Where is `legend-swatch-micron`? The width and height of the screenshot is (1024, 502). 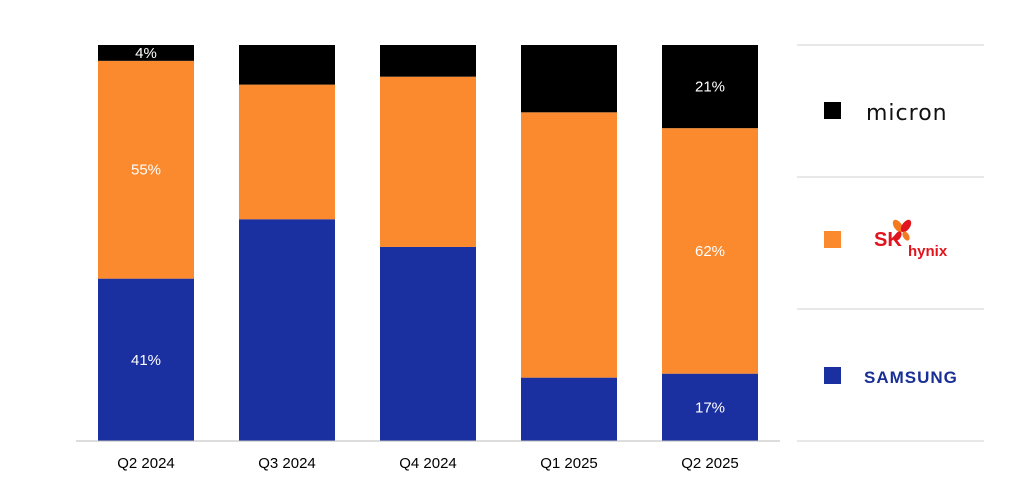 legend-swatch-micron is located at coordinates (832, 110).